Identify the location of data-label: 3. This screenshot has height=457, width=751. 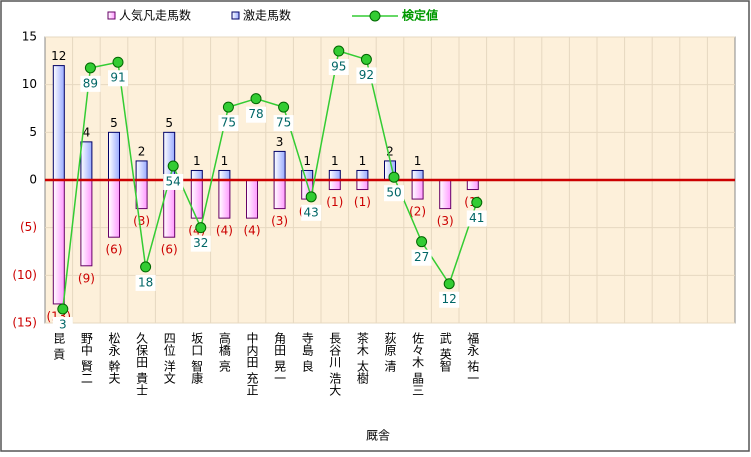
(280, 142).